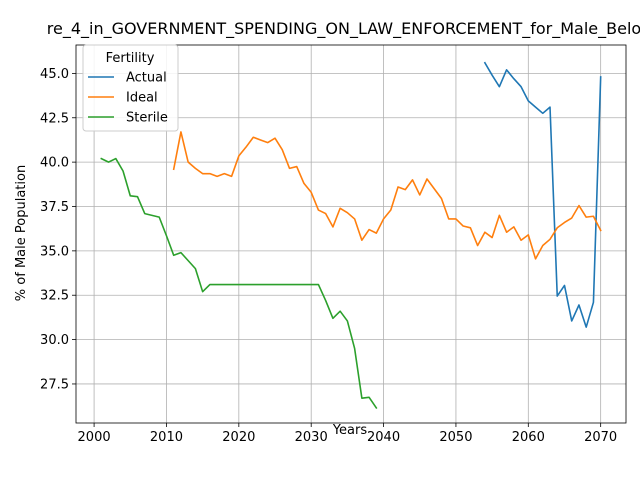 The width and height of the screenshot is (640, 480). Describe the element at coordinates (142, 98) in the screenshot. I see `legend-entry-ideal: Ideal` at that location.